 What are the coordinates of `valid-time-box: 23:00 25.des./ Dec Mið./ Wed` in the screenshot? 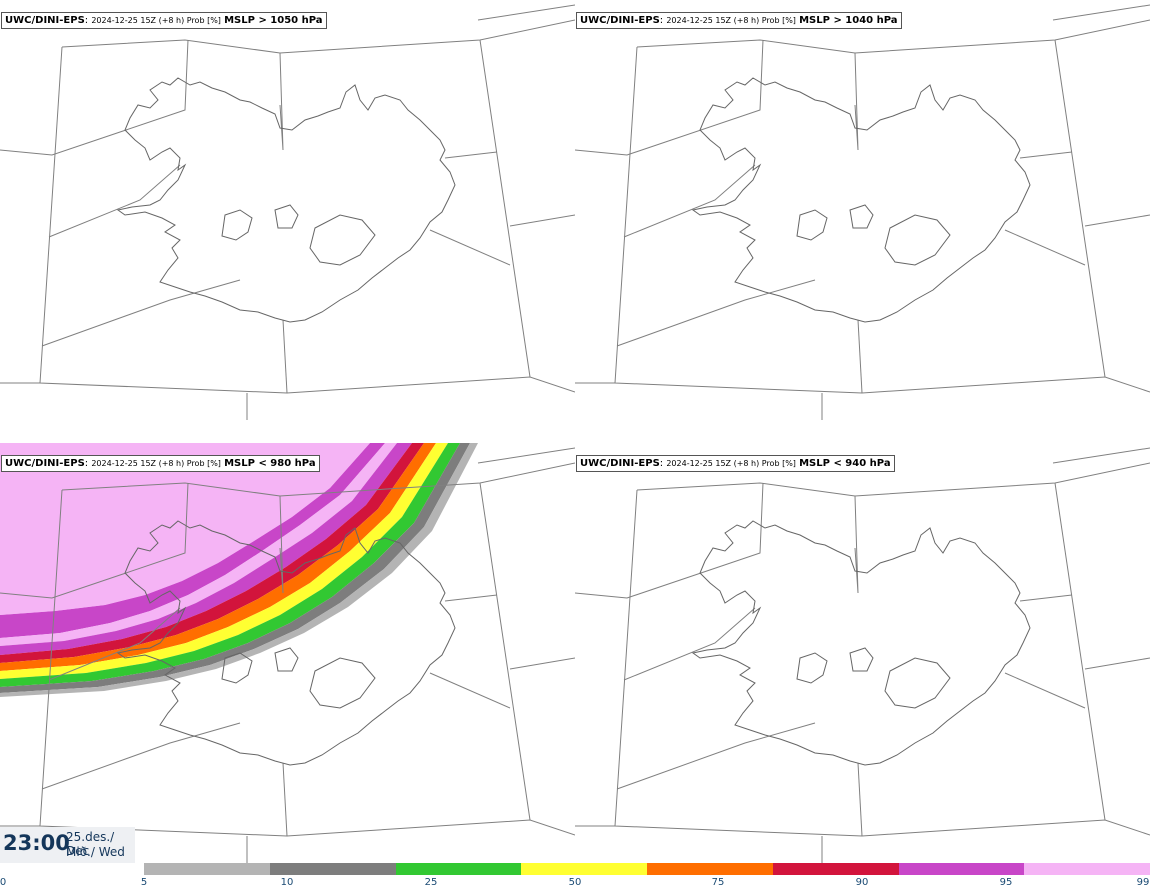 It's located at (67, 845).